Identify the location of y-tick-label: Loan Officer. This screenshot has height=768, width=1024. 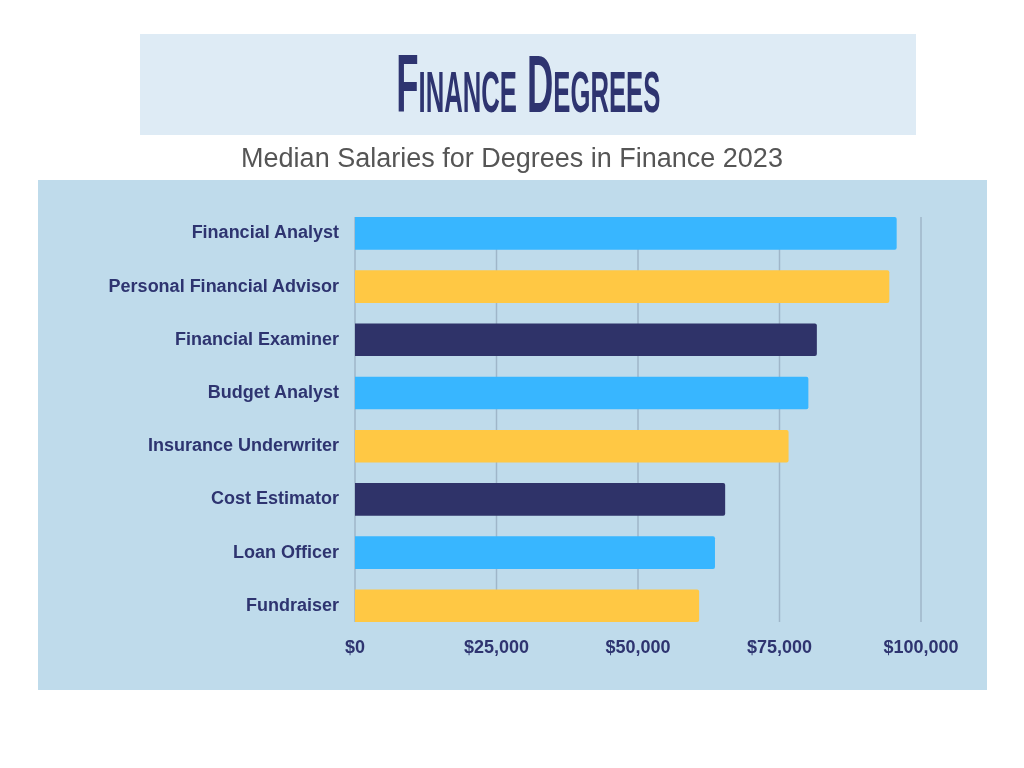
(285, 551).